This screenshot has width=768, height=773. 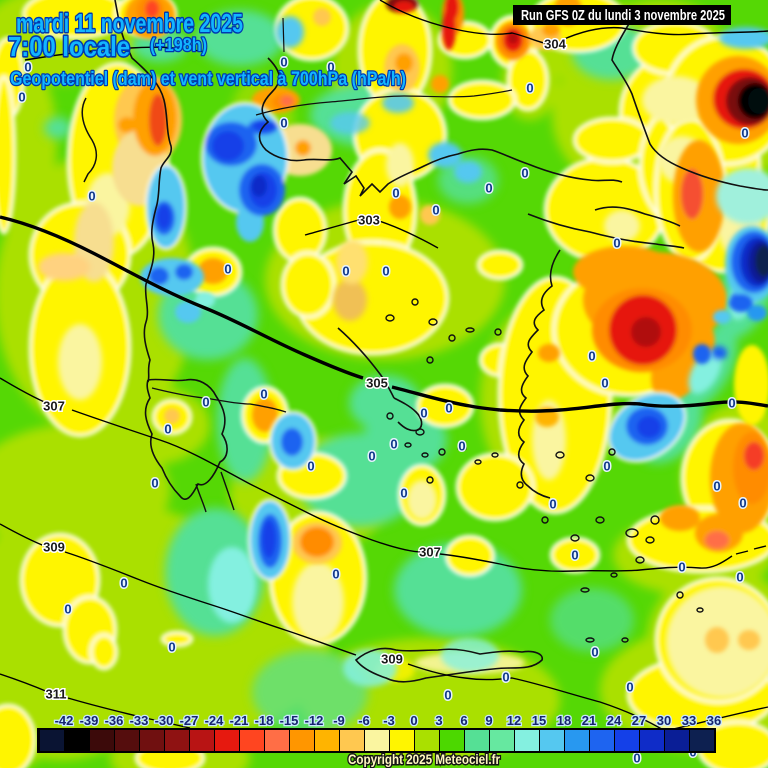 What do you see at coordinates (339, 720) in the screenshot?
I see `svg-text: -9` at bounding box center [339, 720].